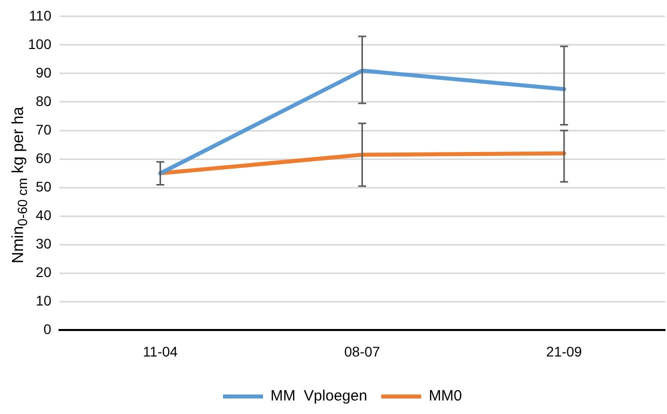 This screenshot has height=414, width=667. What do you see at coordinates (44, 129) in the screenshot?
I see `y-tick-label: 70` at bounding box center [44, 129].